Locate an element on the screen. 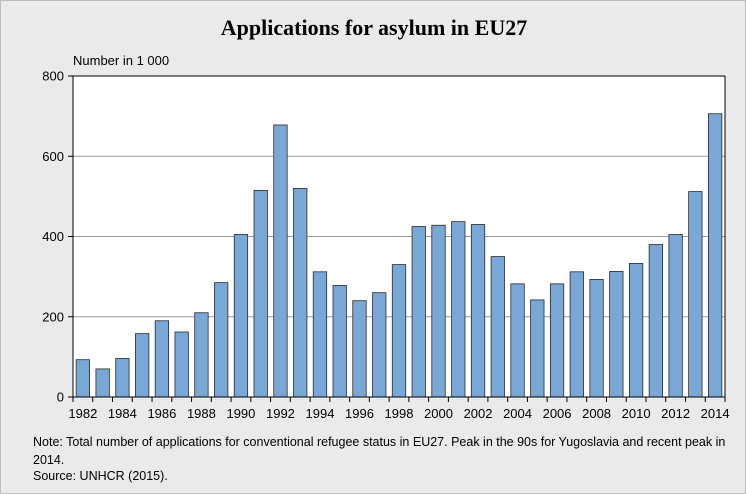 Image resolution: width=746 pixels, height=494 pixels. y-tick-label: 400 is located at coordinates (53, 236).